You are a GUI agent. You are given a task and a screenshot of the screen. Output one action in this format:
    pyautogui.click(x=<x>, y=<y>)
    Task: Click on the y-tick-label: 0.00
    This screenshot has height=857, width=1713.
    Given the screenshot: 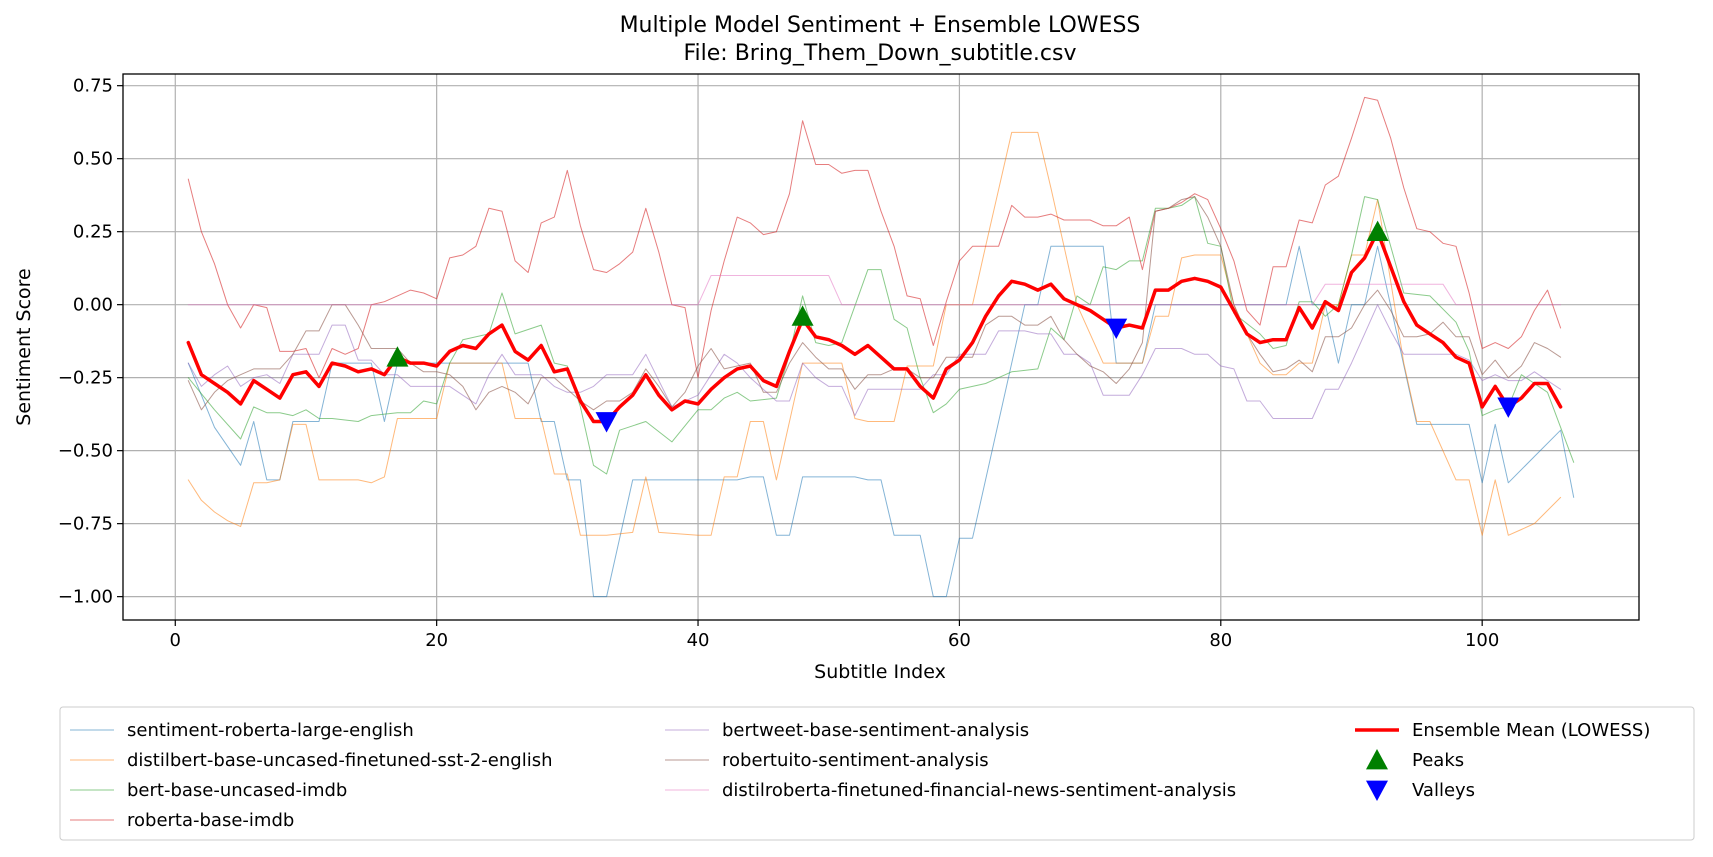 What is the action you would take?
    pyautogui.click(x=93, y=305)
    